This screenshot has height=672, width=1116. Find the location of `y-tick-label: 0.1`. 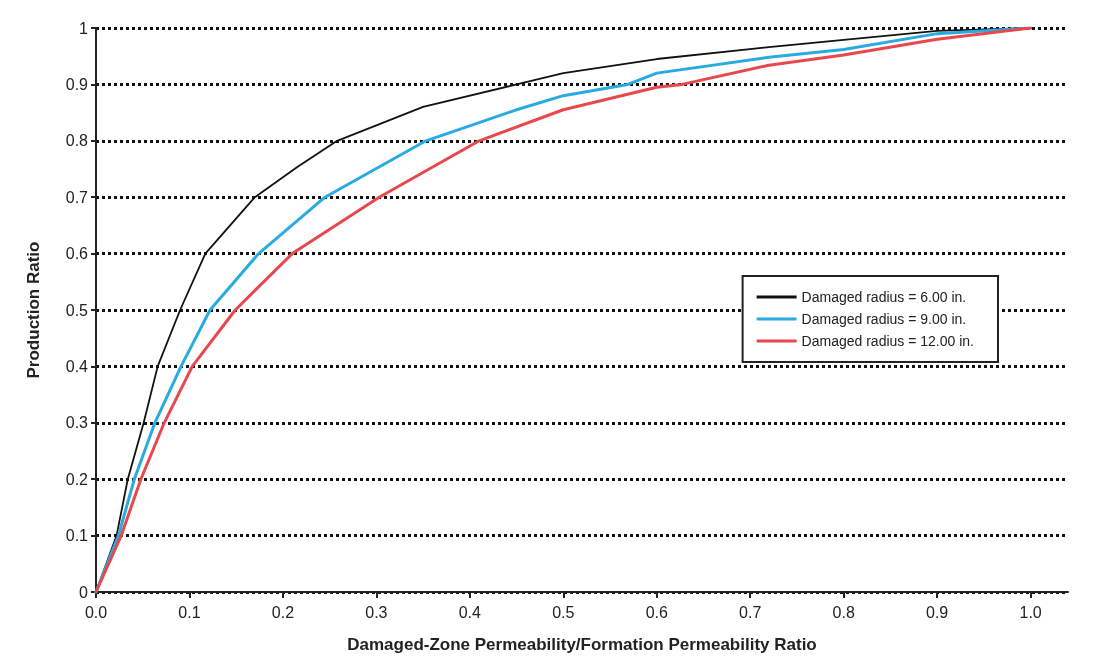

y-tick-label: 0.1 is located at coordinates (77, 536).